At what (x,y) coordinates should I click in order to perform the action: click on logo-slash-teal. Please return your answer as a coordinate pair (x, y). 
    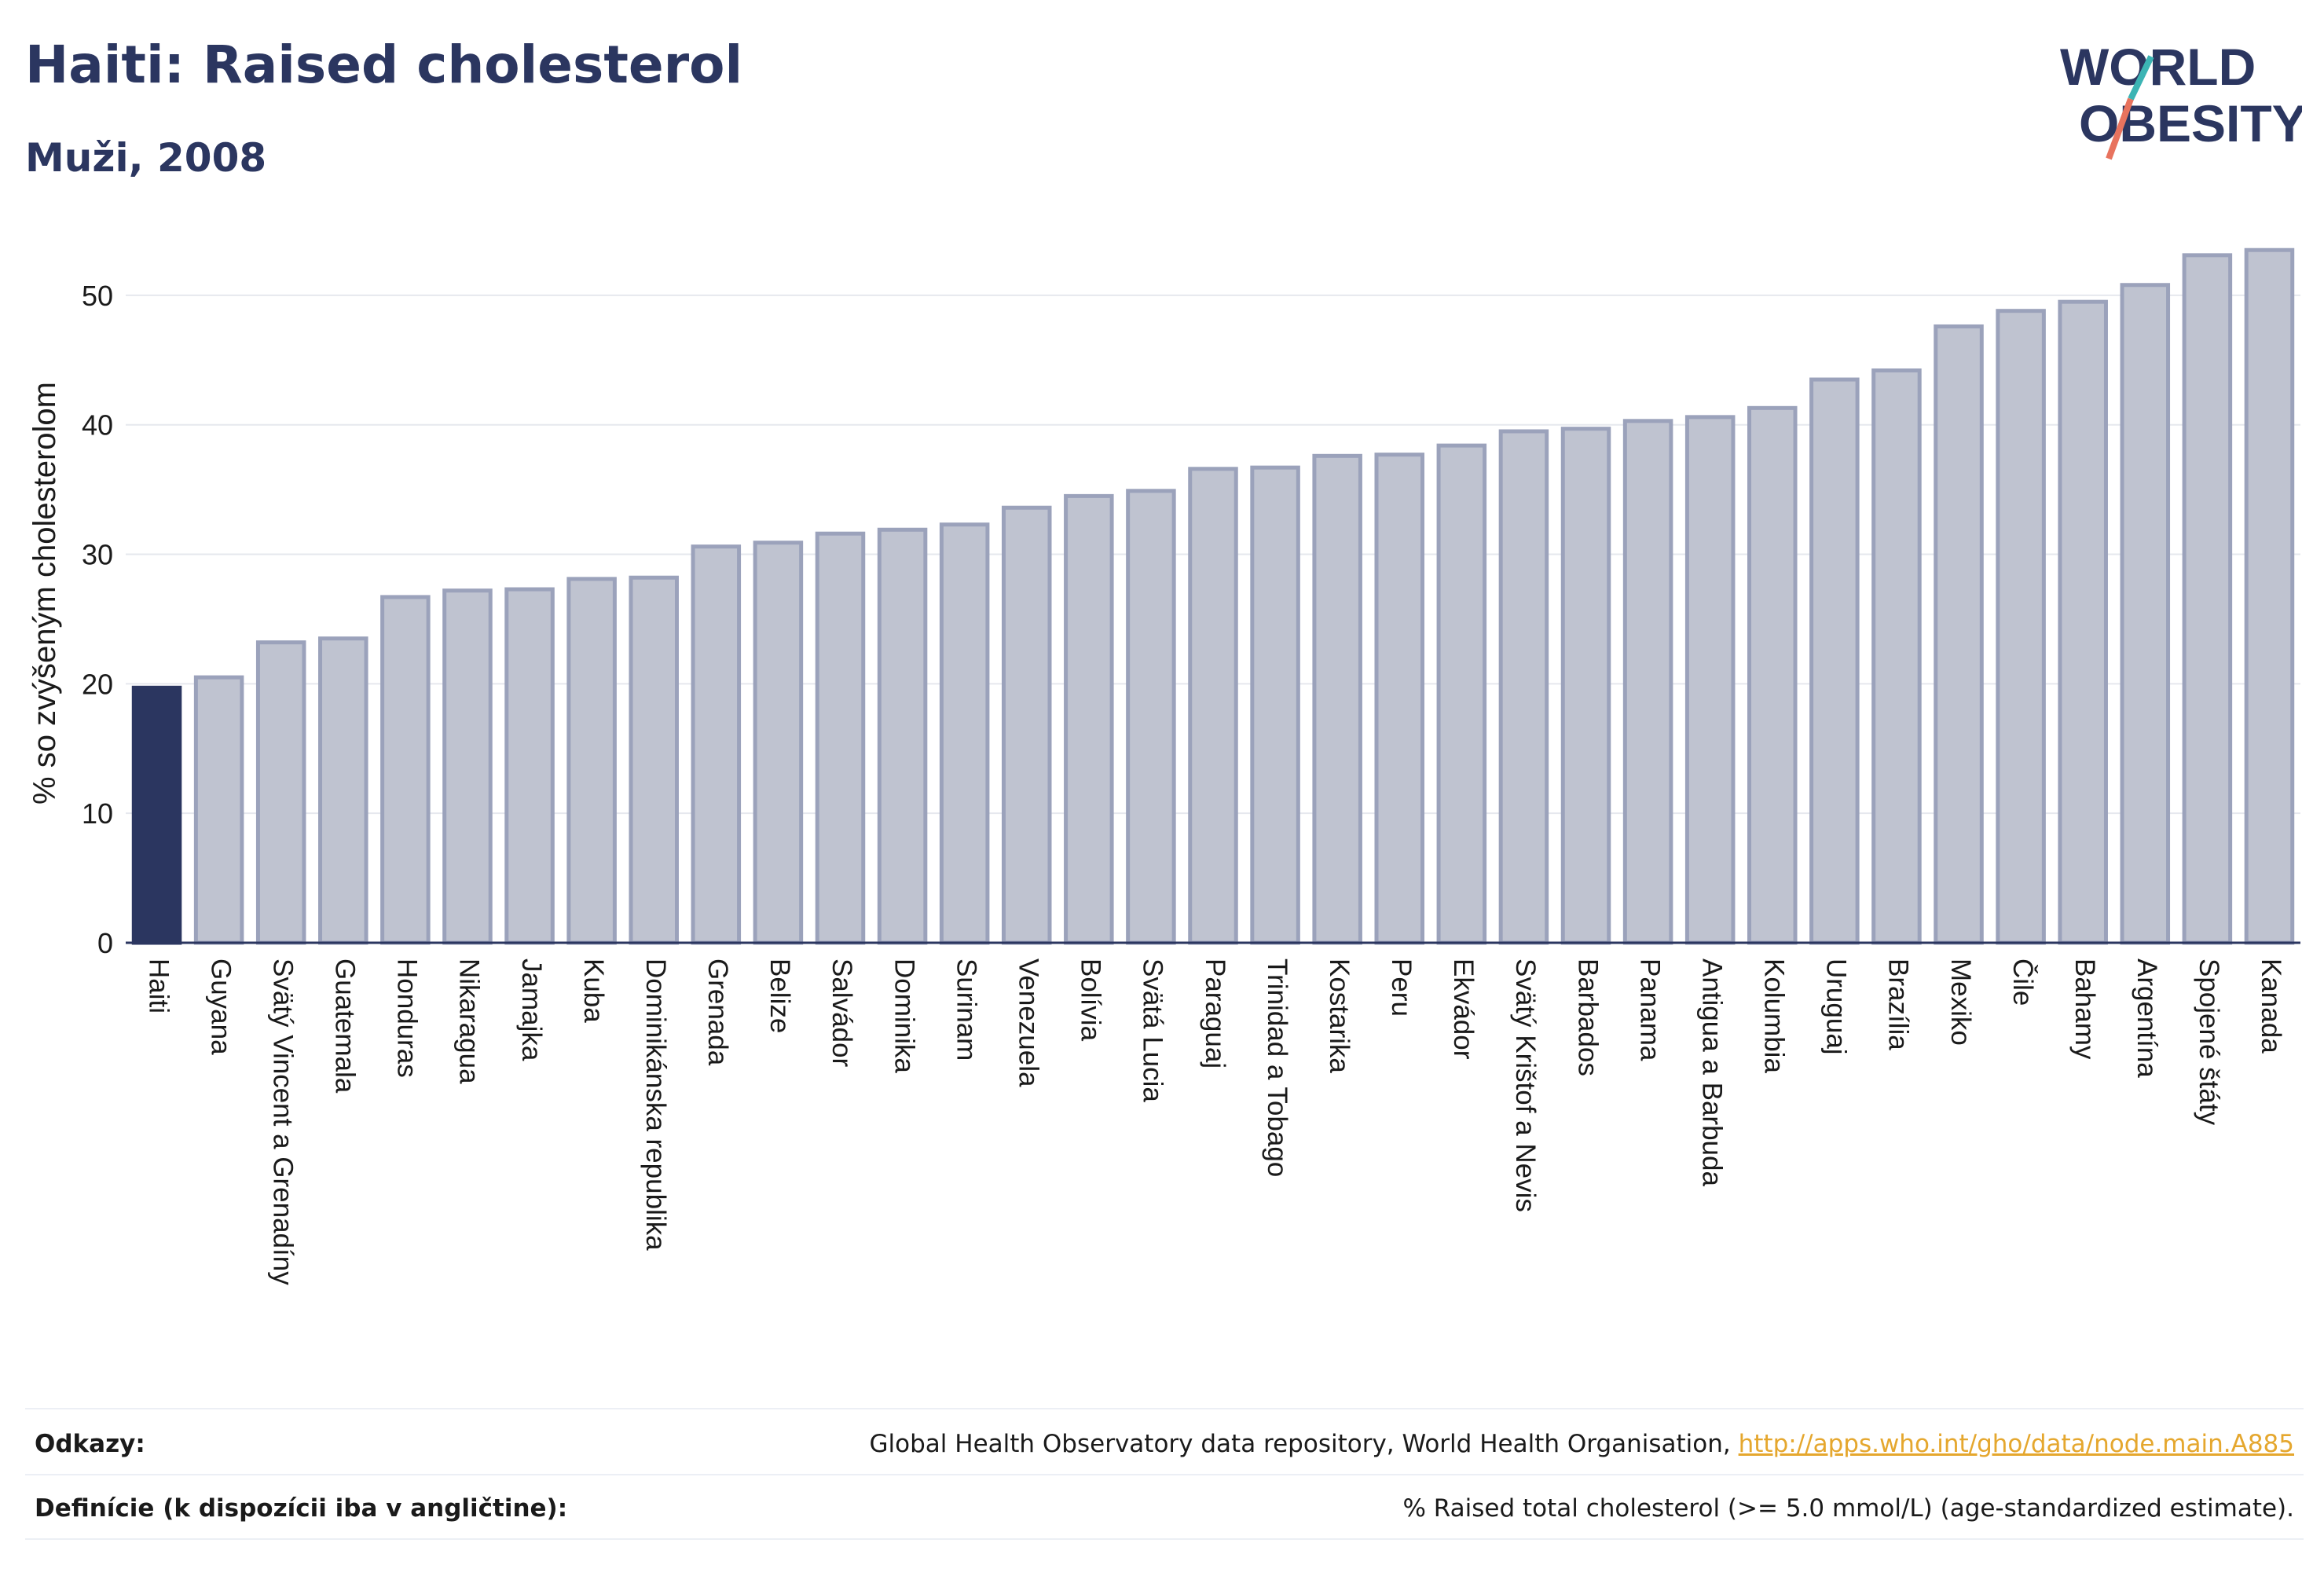
    Looking at the image, I should click on (2141, 78).